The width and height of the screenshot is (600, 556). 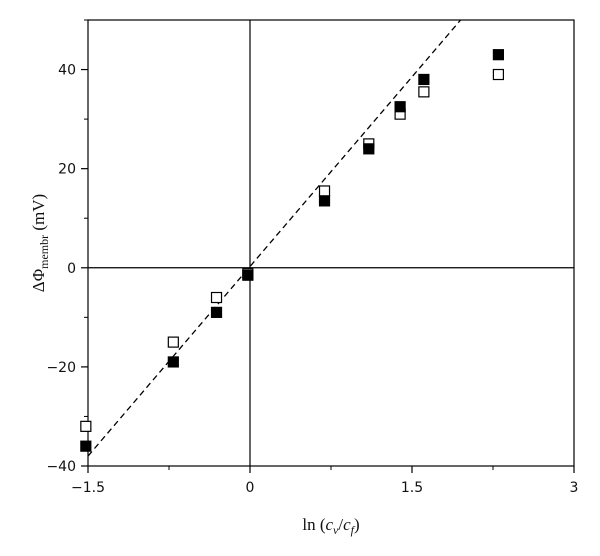 What do you see at coordinates (330, 526) in the screenshot?
I see `x-axis-title: ln (cv/cf)` at bounding box center [330, 526].